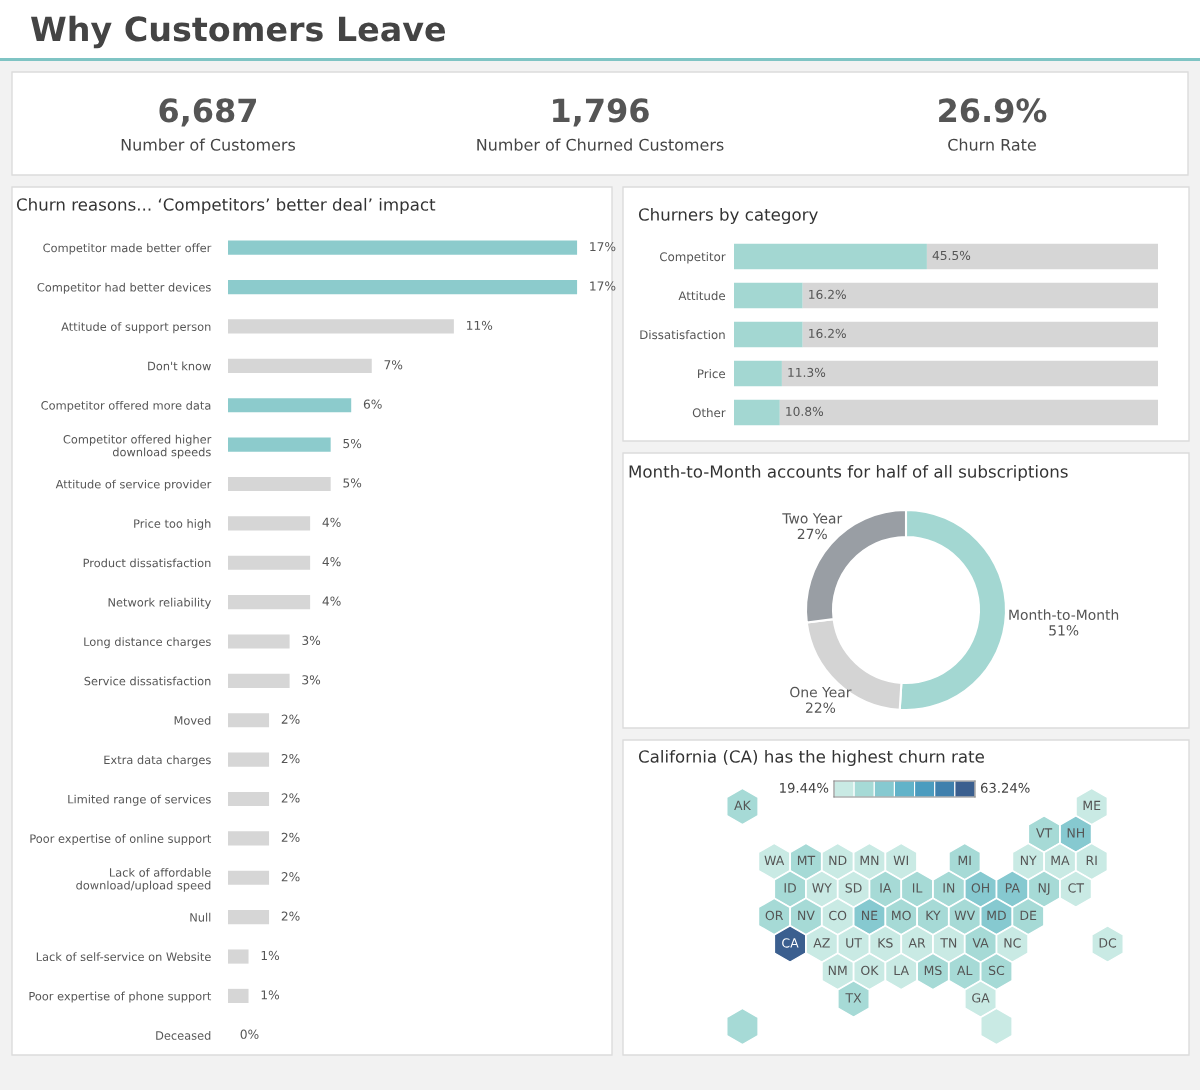  I want to click on category-label: MO, so click(901, 915).